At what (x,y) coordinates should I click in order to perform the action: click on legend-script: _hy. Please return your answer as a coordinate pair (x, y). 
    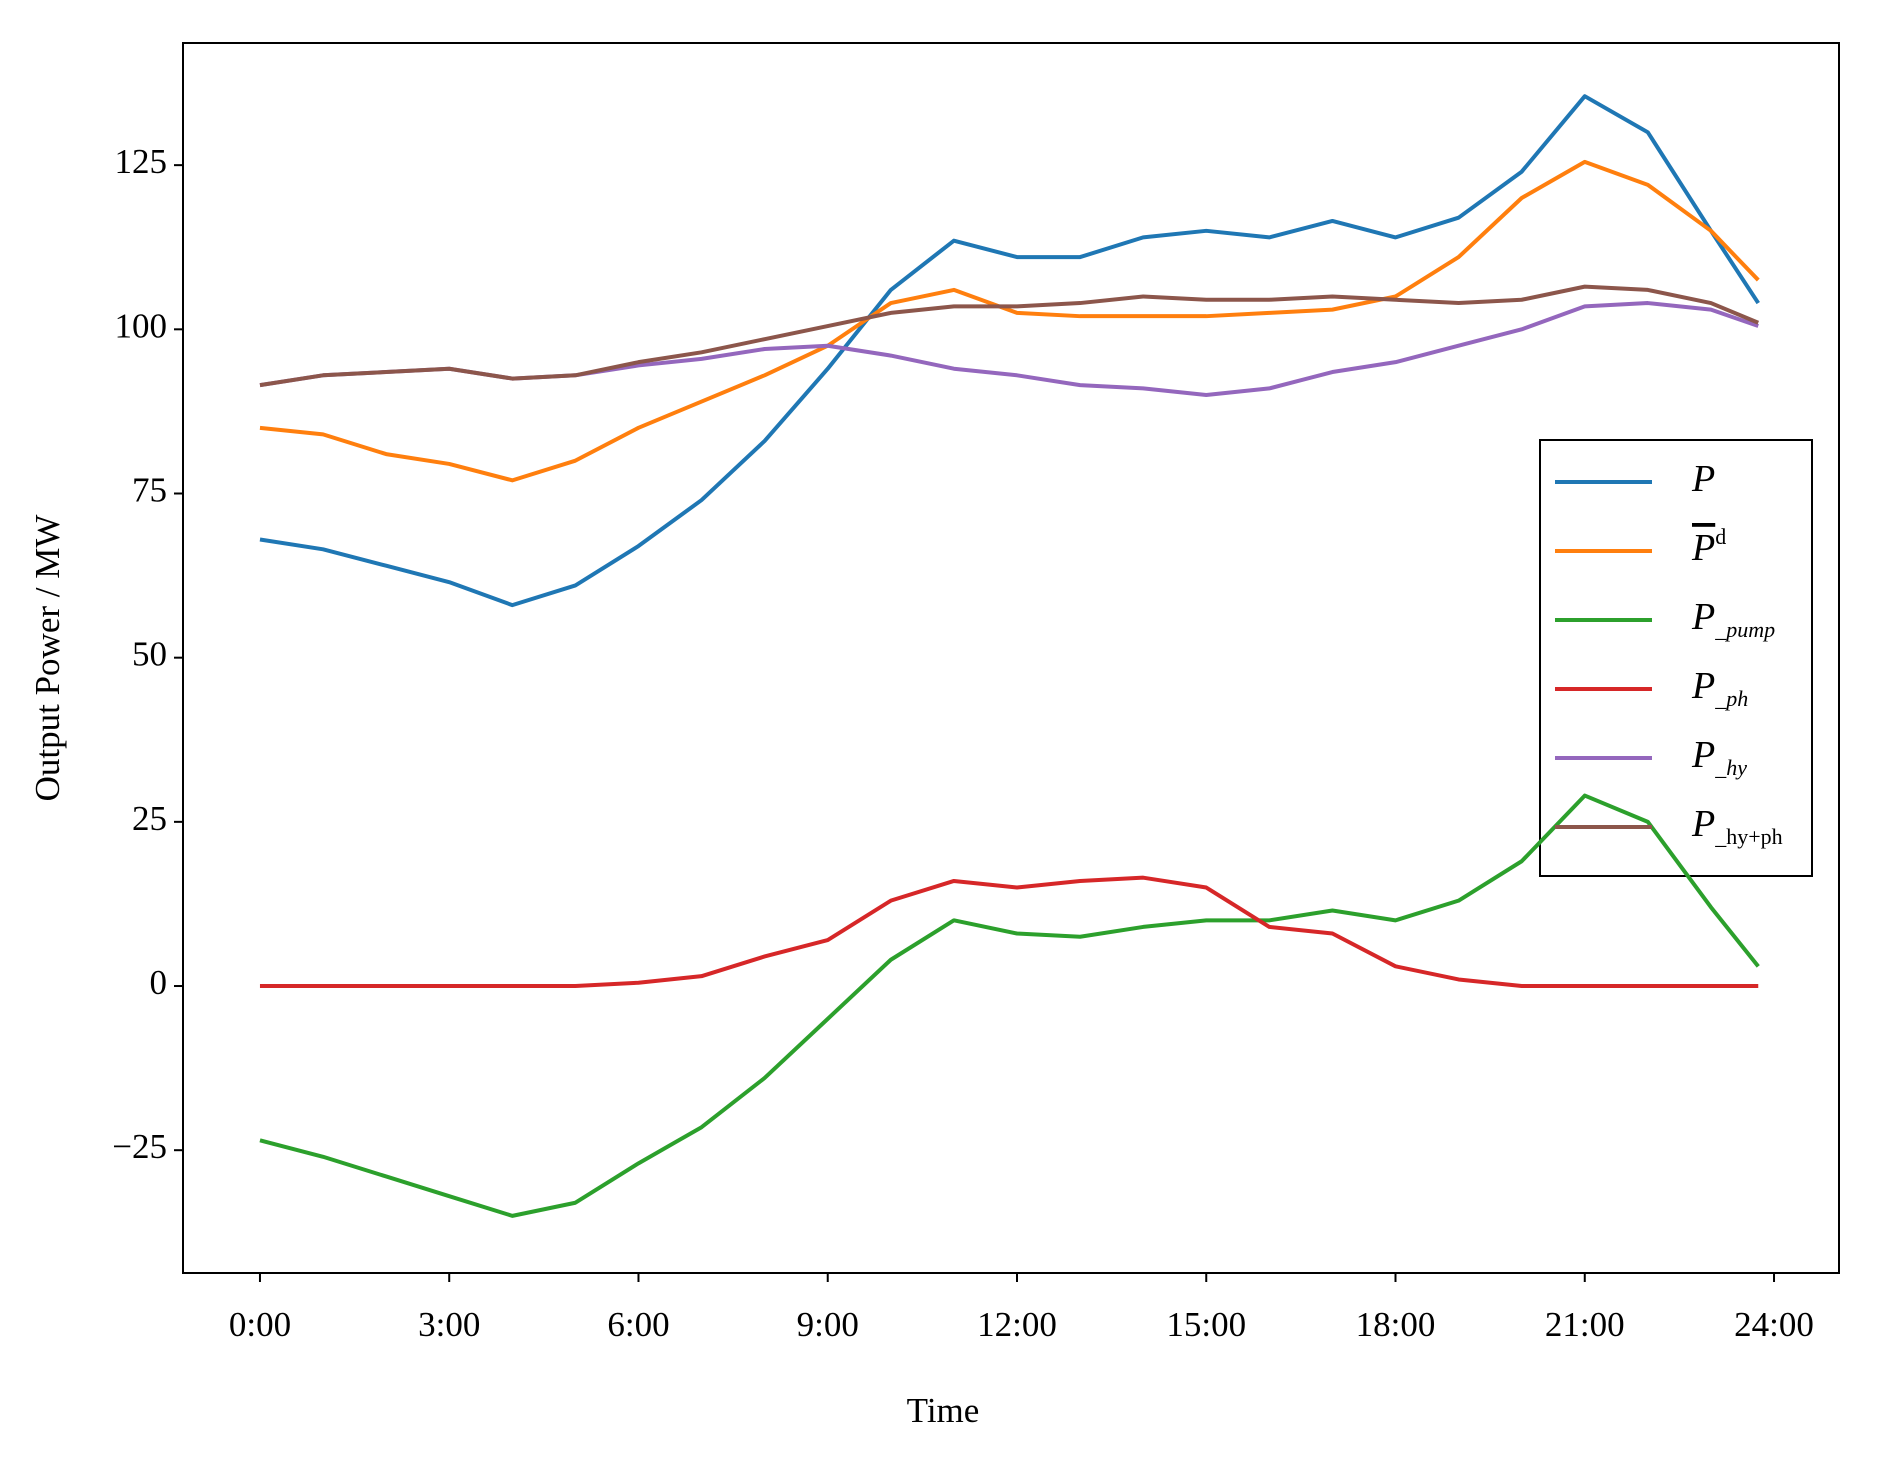
    Looking at the image, I should click on (1730, 767).